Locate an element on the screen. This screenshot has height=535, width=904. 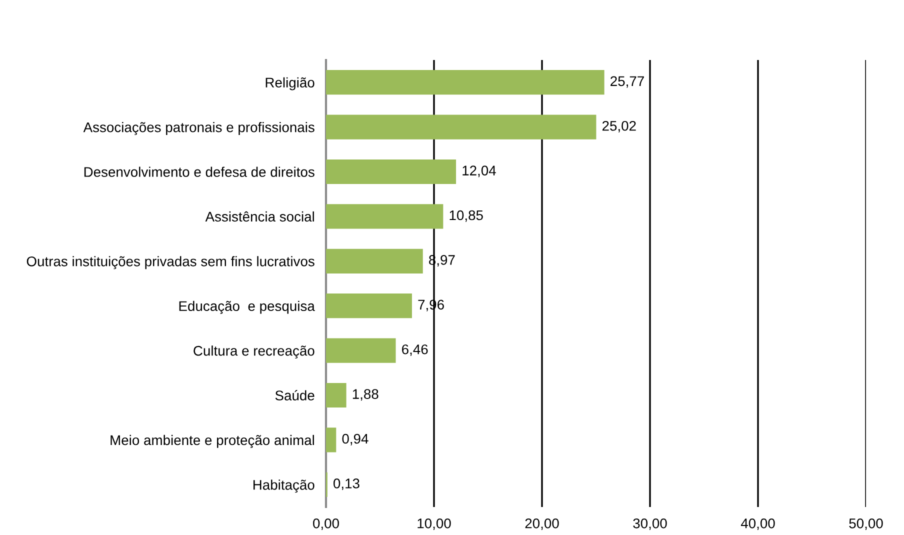
y-tick-label: Cultura e recreação is located at coordinates (254, 352).